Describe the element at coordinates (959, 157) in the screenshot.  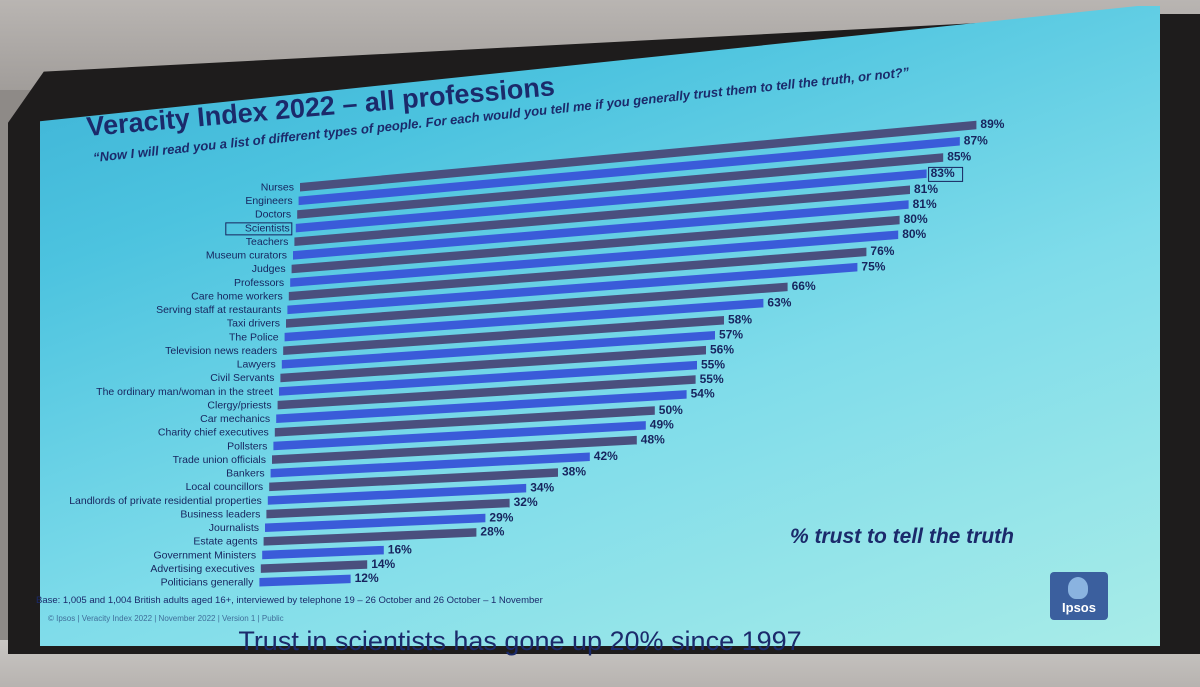
I see `value-label: 85%` at that location.